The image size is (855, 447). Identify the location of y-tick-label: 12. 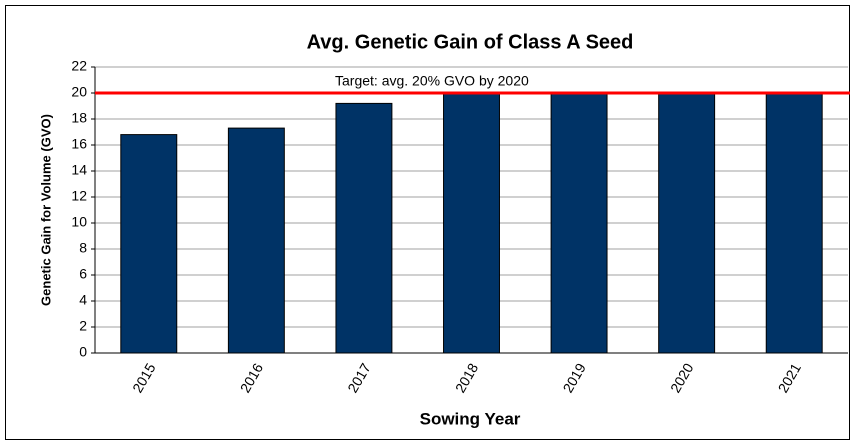
(79, 196).